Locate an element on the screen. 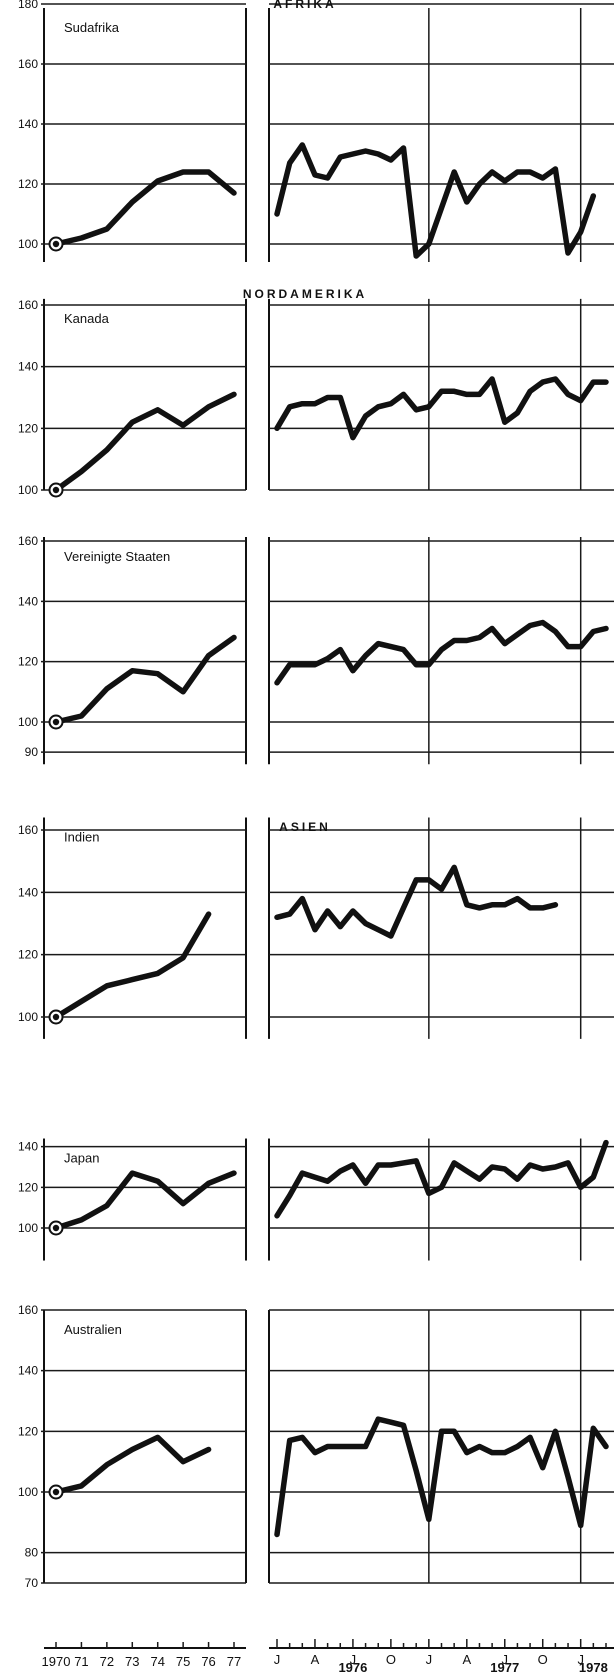 The width and height of the screenshot is (614, 1673). panel-kanada: 100 120 140 160 Kanada is located at coordinates (316, 398).